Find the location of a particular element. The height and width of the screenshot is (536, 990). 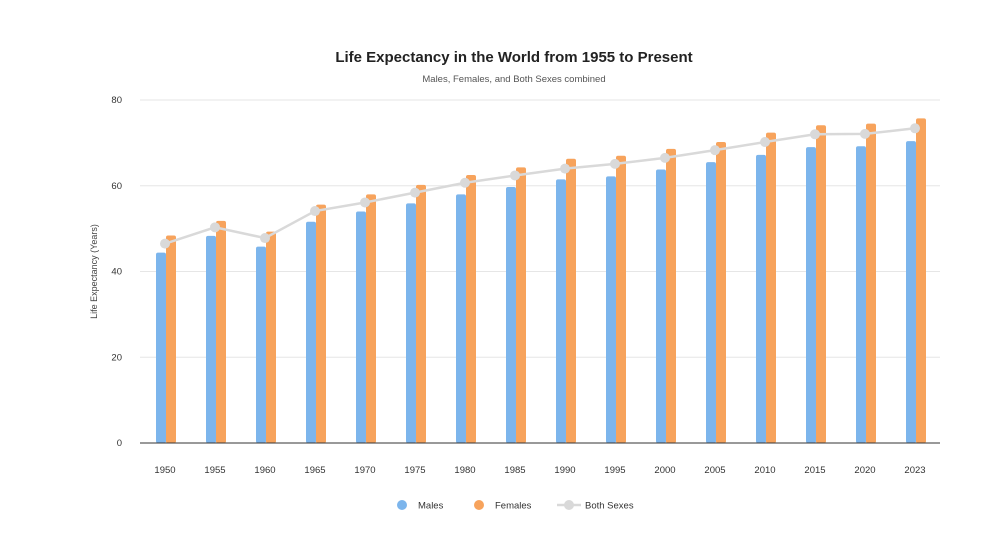

x-tick-label: 1965 is located at coordinates (314, 470).